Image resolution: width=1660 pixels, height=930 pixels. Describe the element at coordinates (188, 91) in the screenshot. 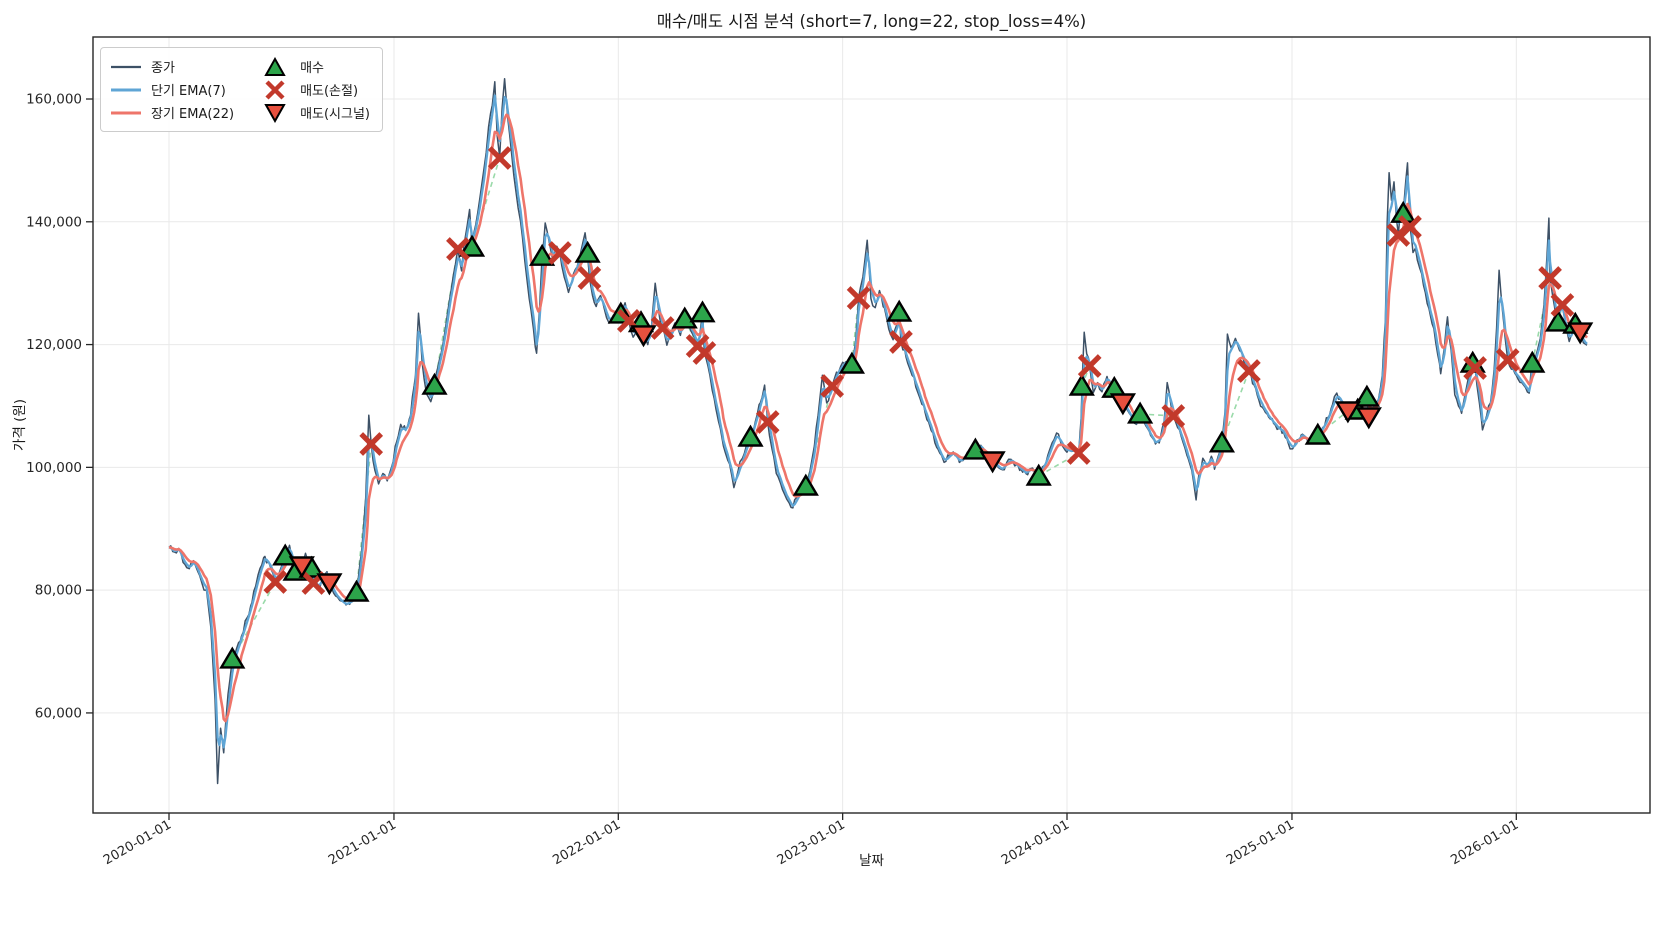

I see `legend-label: 단기 EMA(7)` at that location.